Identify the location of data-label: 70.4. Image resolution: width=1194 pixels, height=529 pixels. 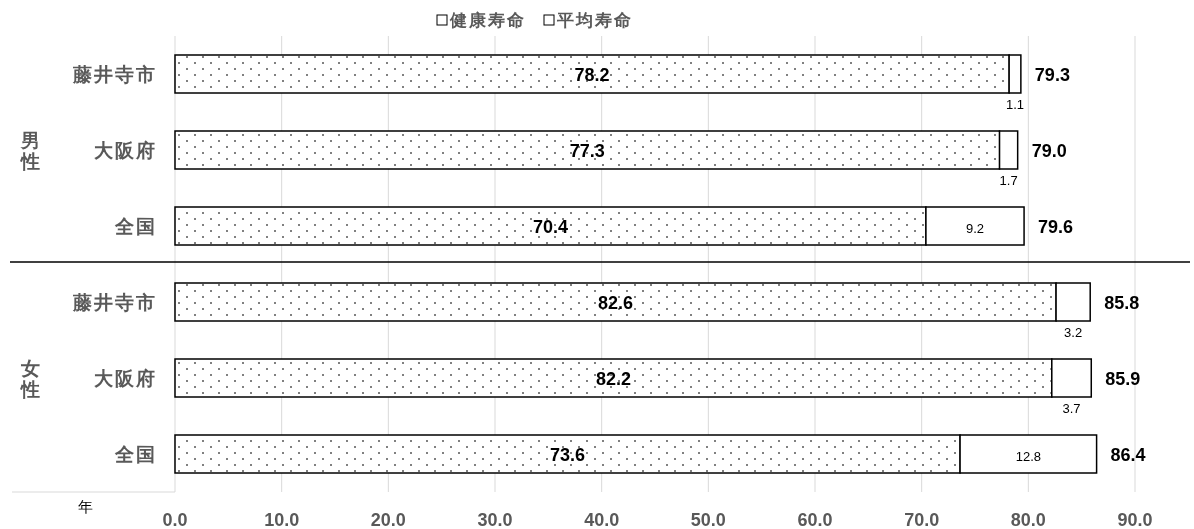
(550, 227).